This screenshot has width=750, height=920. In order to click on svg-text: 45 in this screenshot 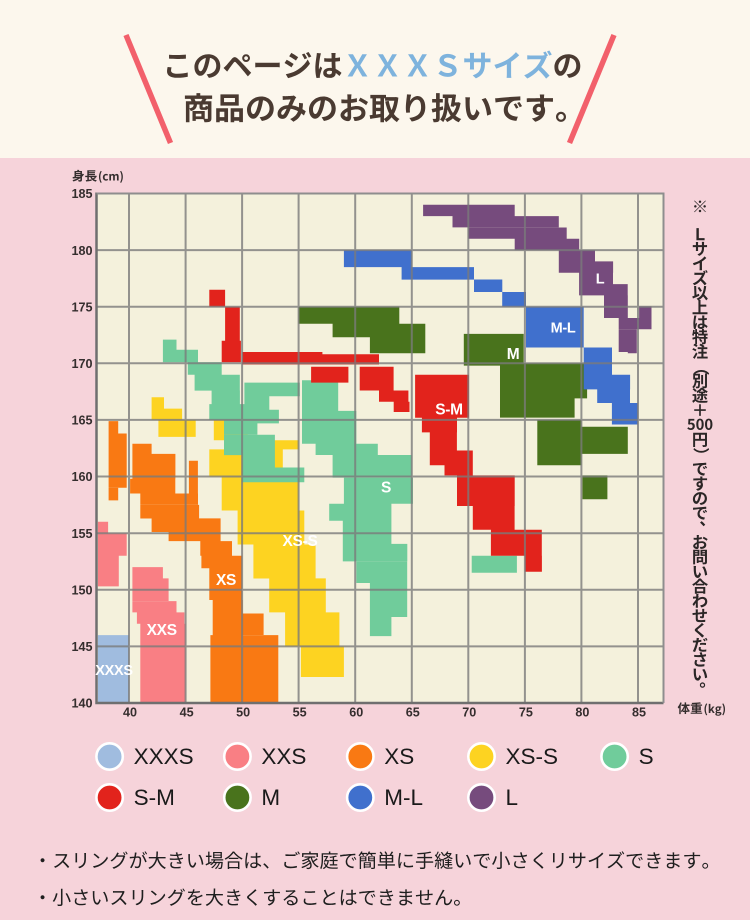, I will do `click(187, 713)`.